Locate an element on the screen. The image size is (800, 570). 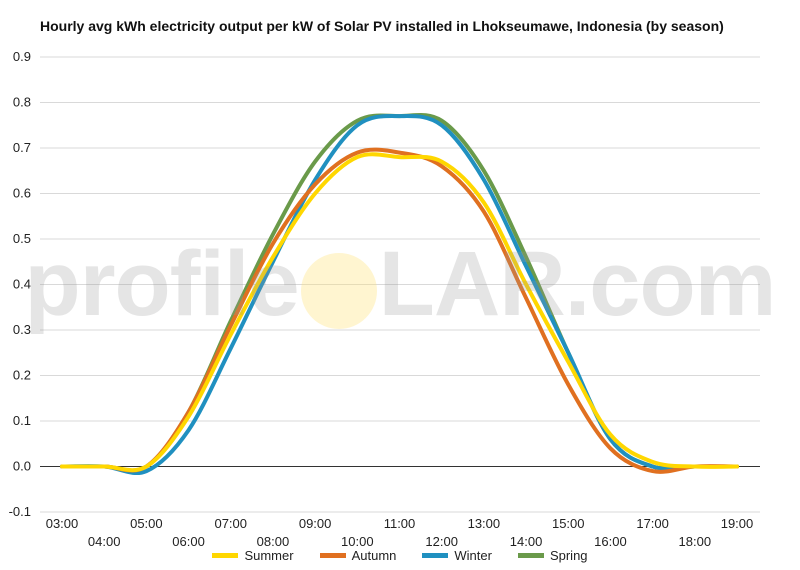
y-axis-ticks: -0.1 0.0 0.1 0.2 0.3 0.4 0.5 0.6 0.7 0.8 0.9 is located at coordinates (20, 284).